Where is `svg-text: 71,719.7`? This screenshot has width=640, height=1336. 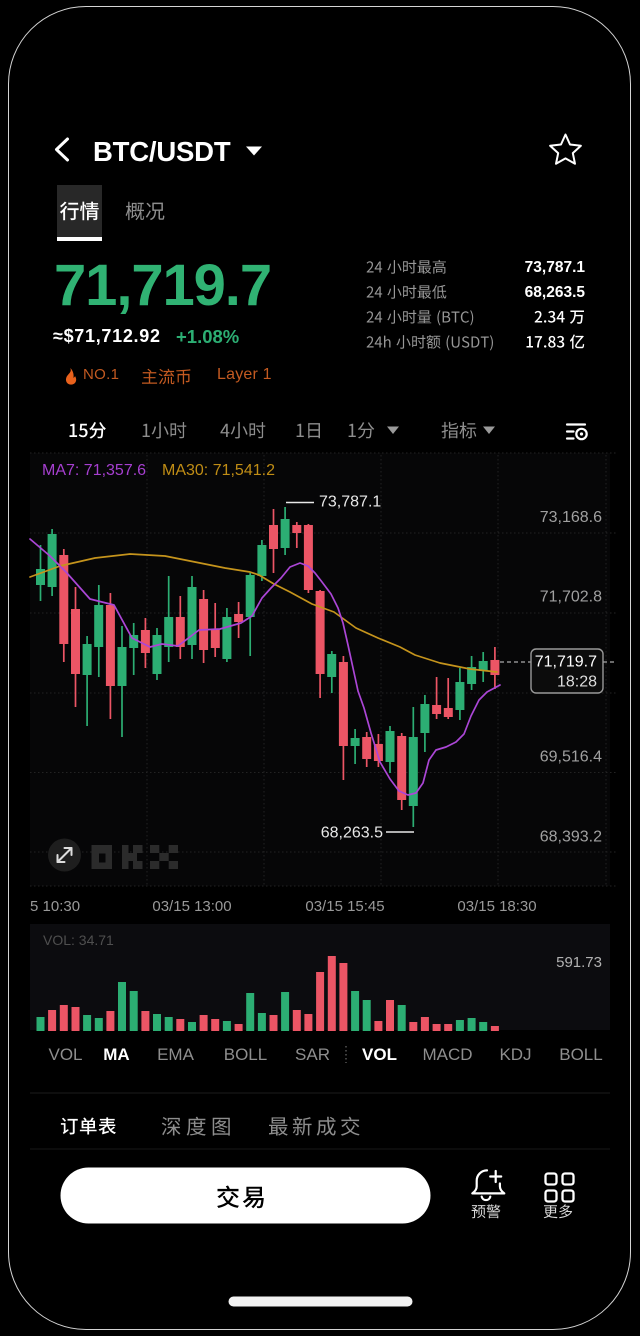
svg-text: 71,719.7 is located at coordinates (566, 662).